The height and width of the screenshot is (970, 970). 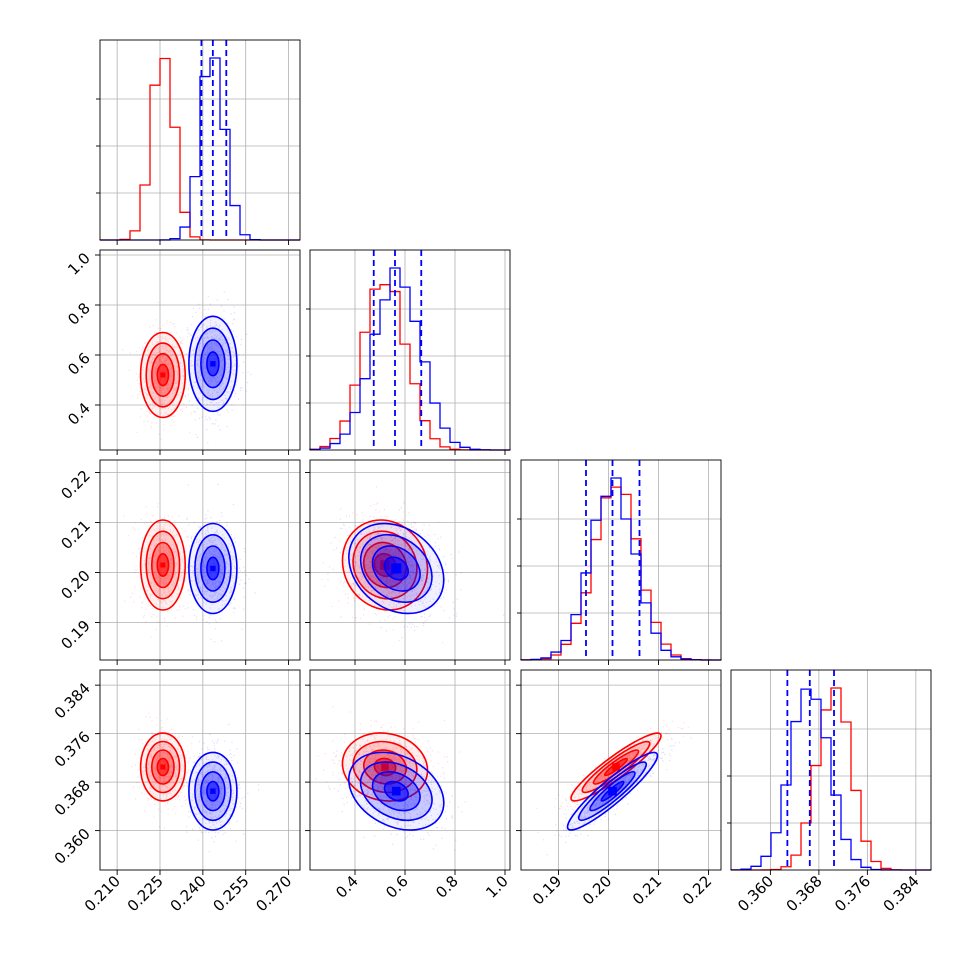 What do you see at coordinates (647, 890) in the screenshot?
I see `x-tick-label: 0.21` at bounding box center [647, 890].